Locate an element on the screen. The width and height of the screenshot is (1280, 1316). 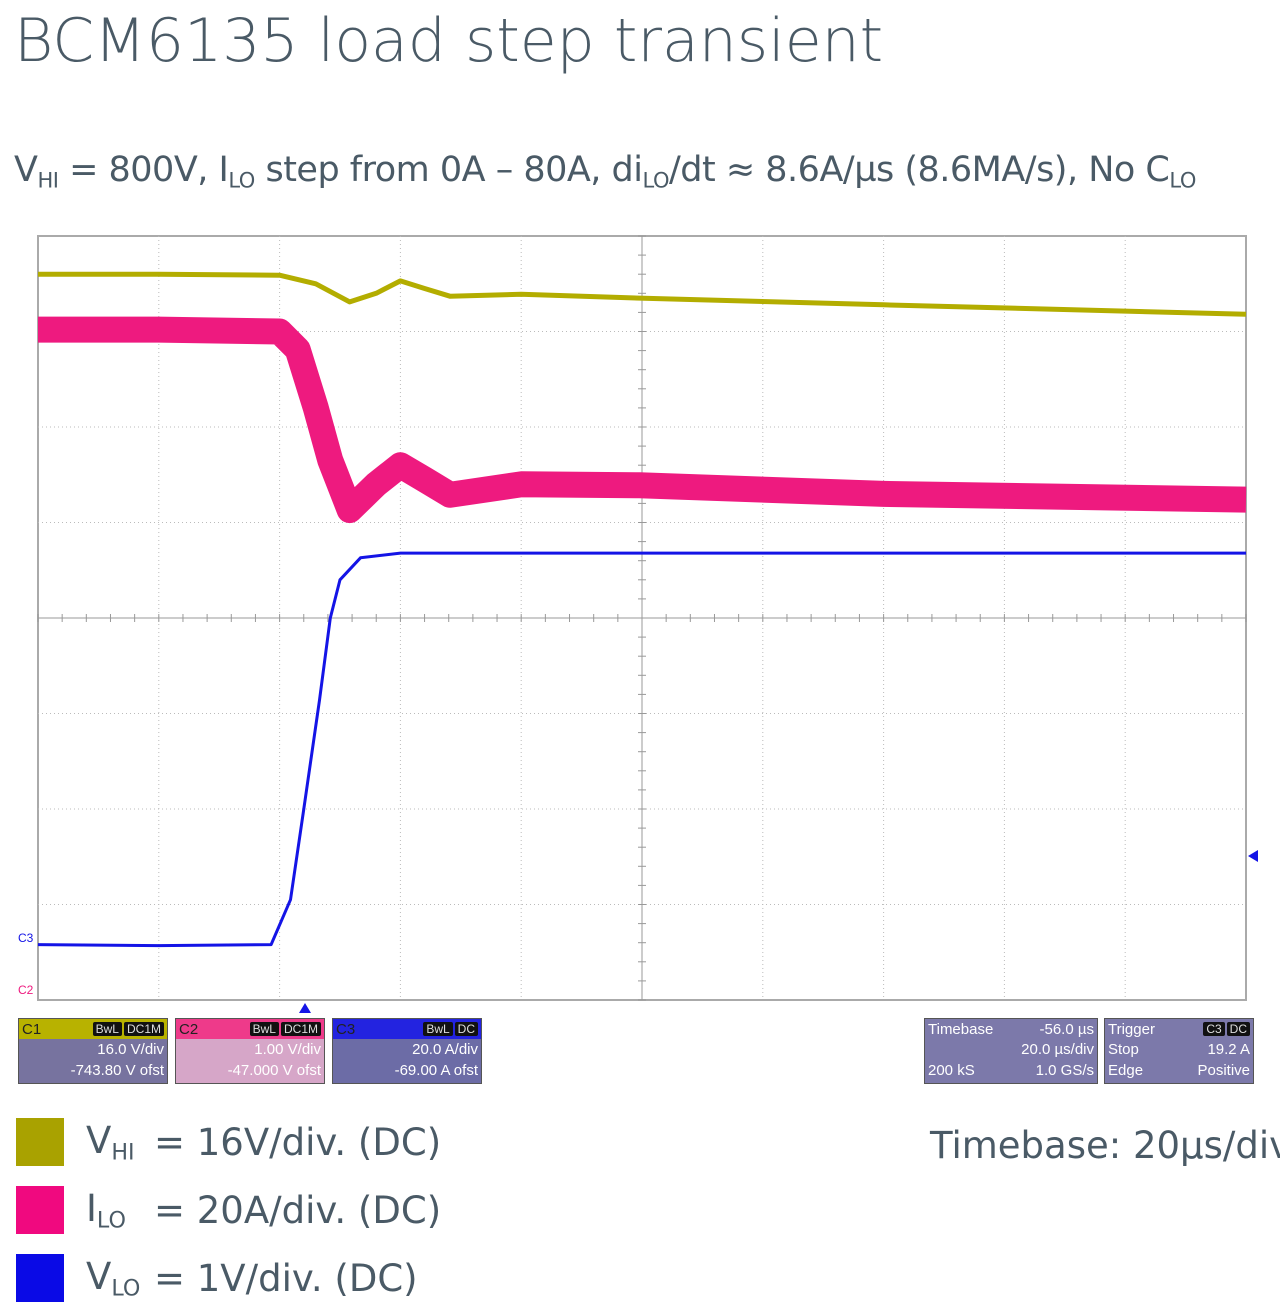
panel-tags: C3 DC is located at coordinates (1226, 1029).